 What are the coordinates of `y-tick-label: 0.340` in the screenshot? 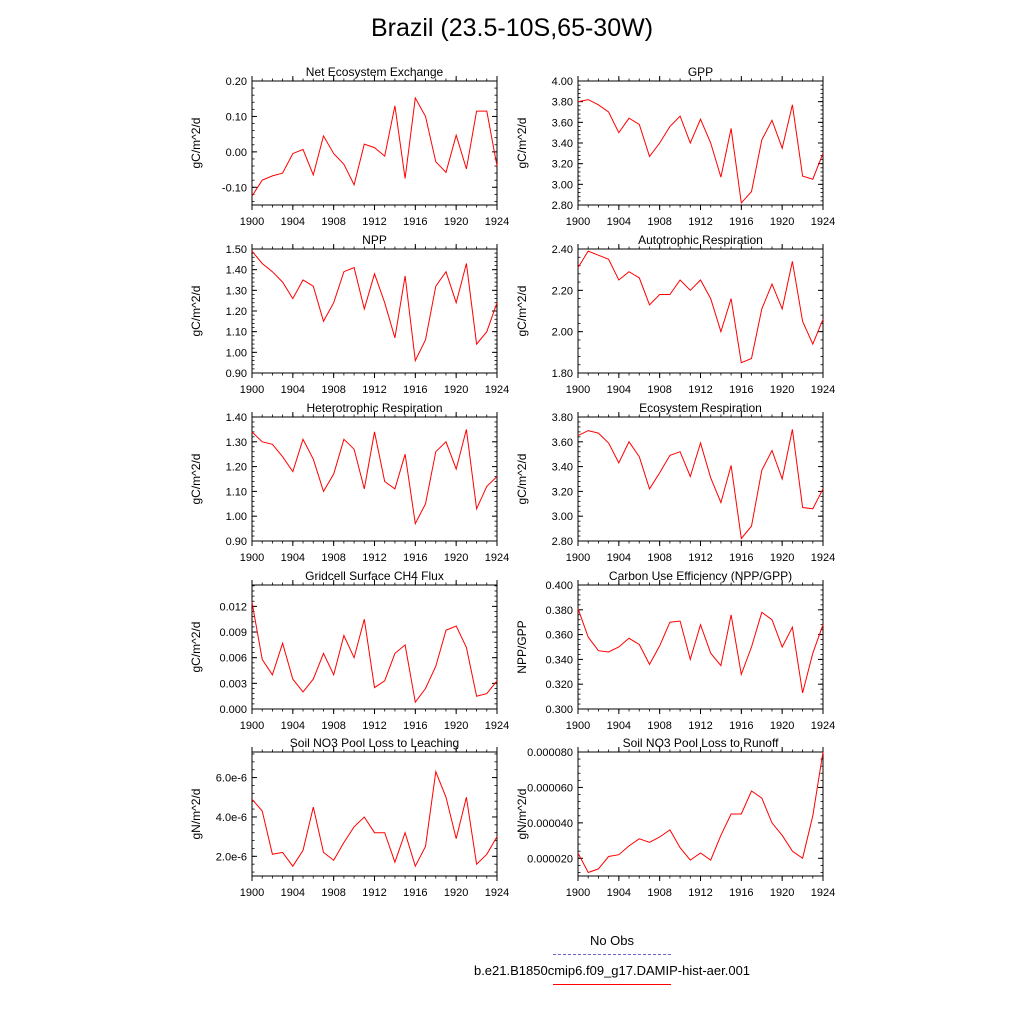 It's located at (559, 660).